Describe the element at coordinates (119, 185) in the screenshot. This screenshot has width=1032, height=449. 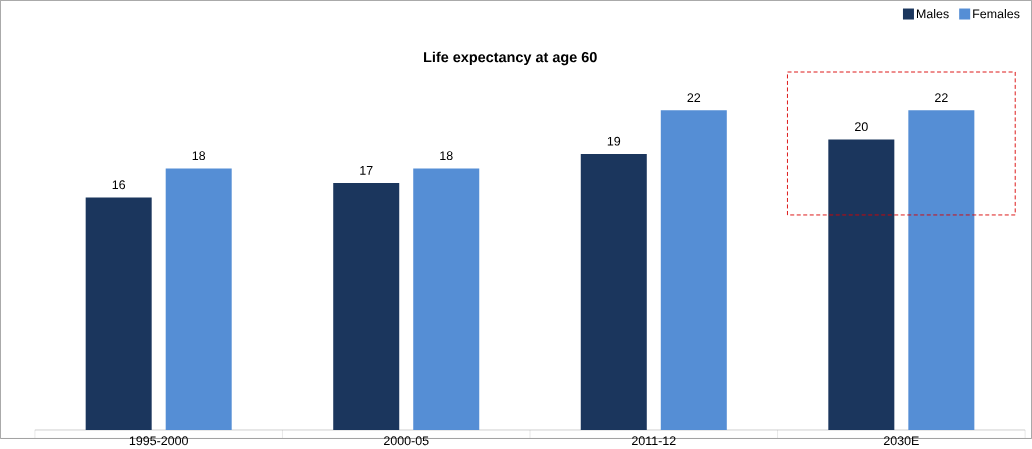
I see `data-label: 16` at that location.